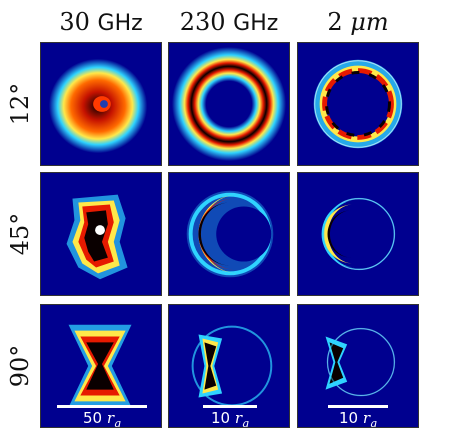 This screenshot has width=450, height=444. I want to click on scale-bar-label: 50 rg, so click(102, 418).